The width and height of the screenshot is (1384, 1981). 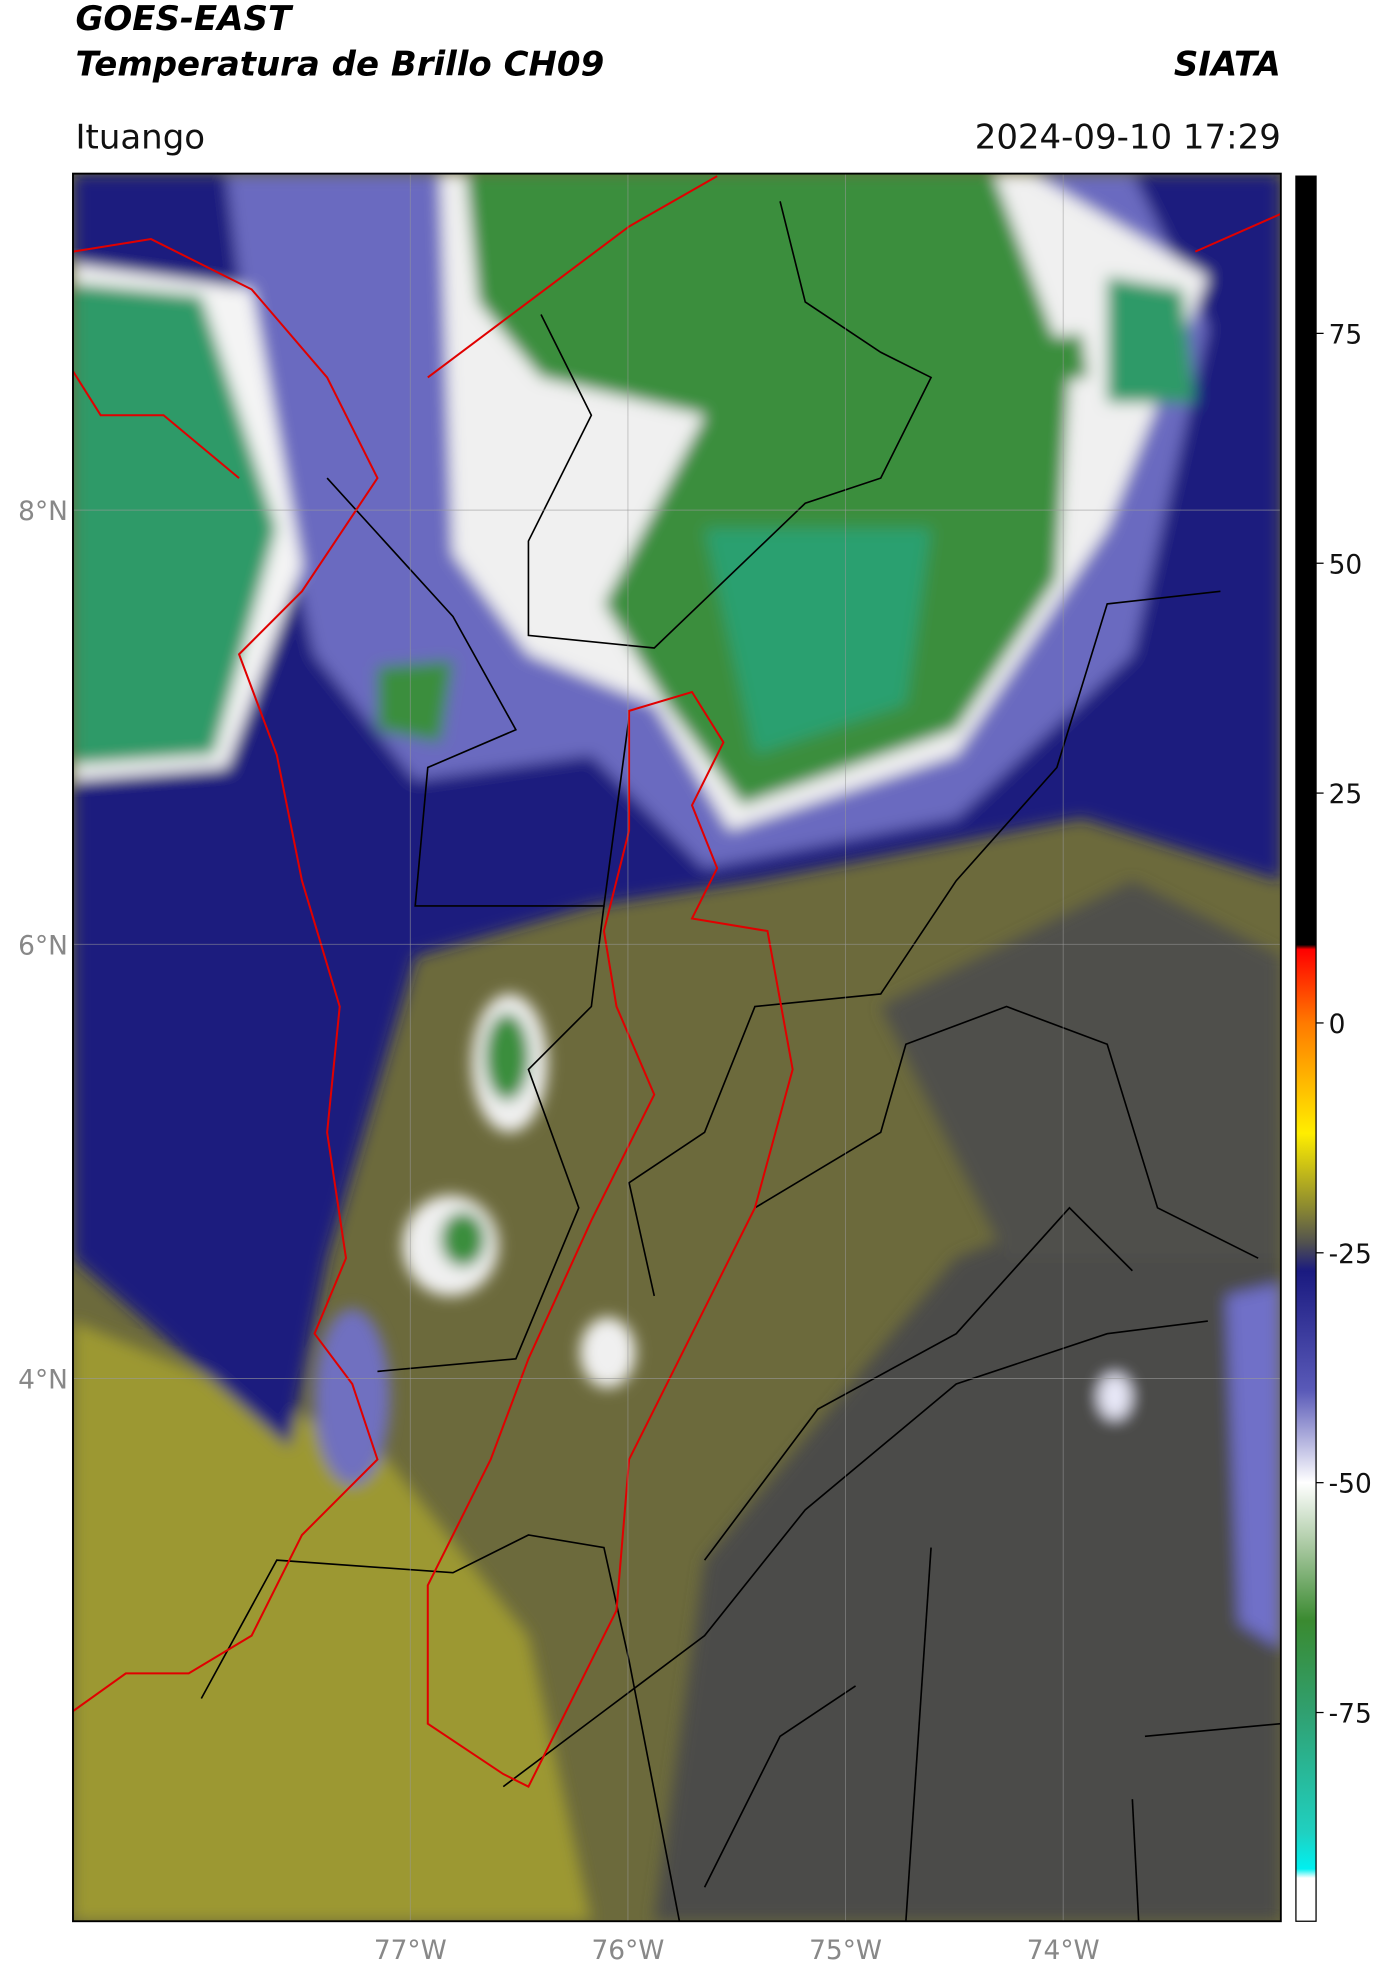 I want to click on timestamp: 2024-09-10 17:29, so click(x=1128, y=137).